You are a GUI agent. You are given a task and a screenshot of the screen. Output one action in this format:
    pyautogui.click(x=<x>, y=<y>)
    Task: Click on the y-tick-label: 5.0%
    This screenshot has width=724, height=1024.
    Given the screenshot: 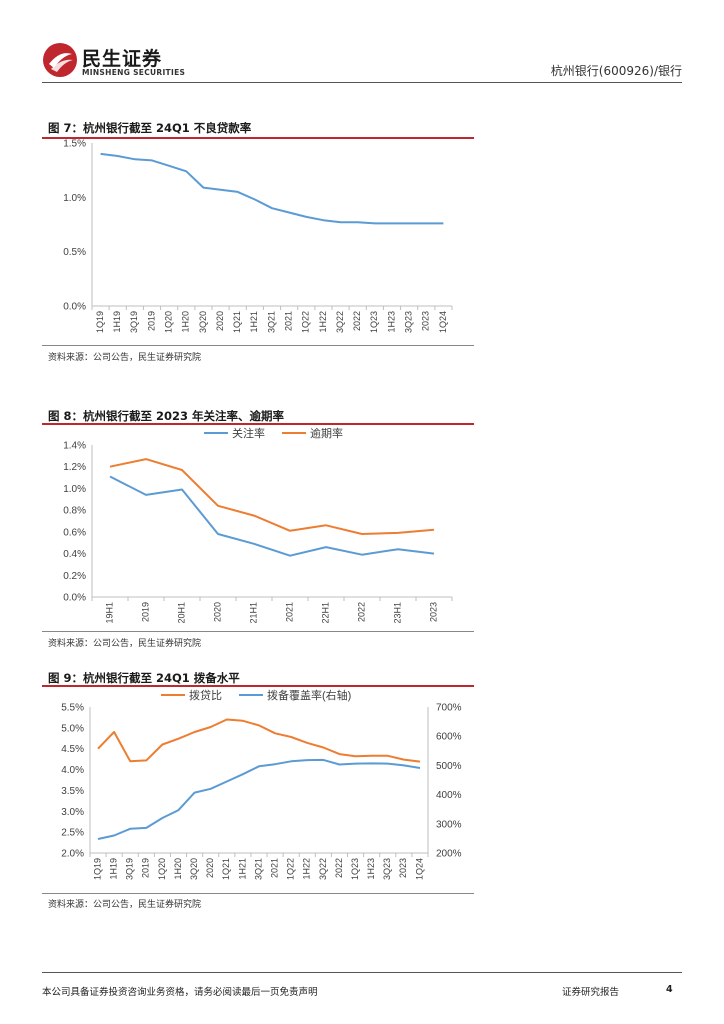 What is the action you would take?
    pyautogui.click(x=72, y=728)
    